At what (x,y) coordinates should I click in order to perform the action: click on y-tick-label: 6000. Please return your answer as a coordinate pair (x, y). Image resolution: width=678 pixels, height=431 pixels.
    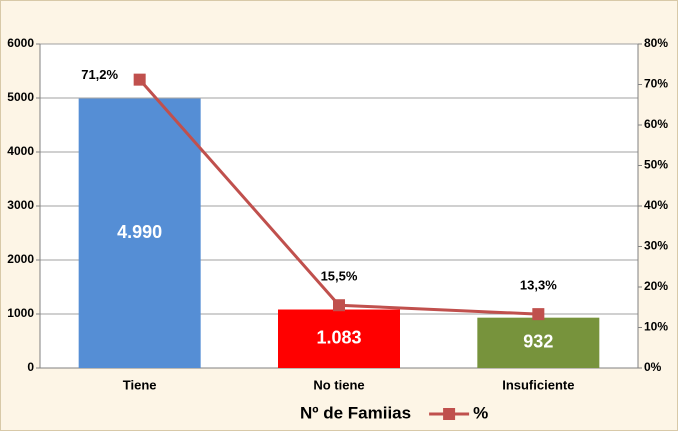
    Looking at the image, I should click on (20, 43).